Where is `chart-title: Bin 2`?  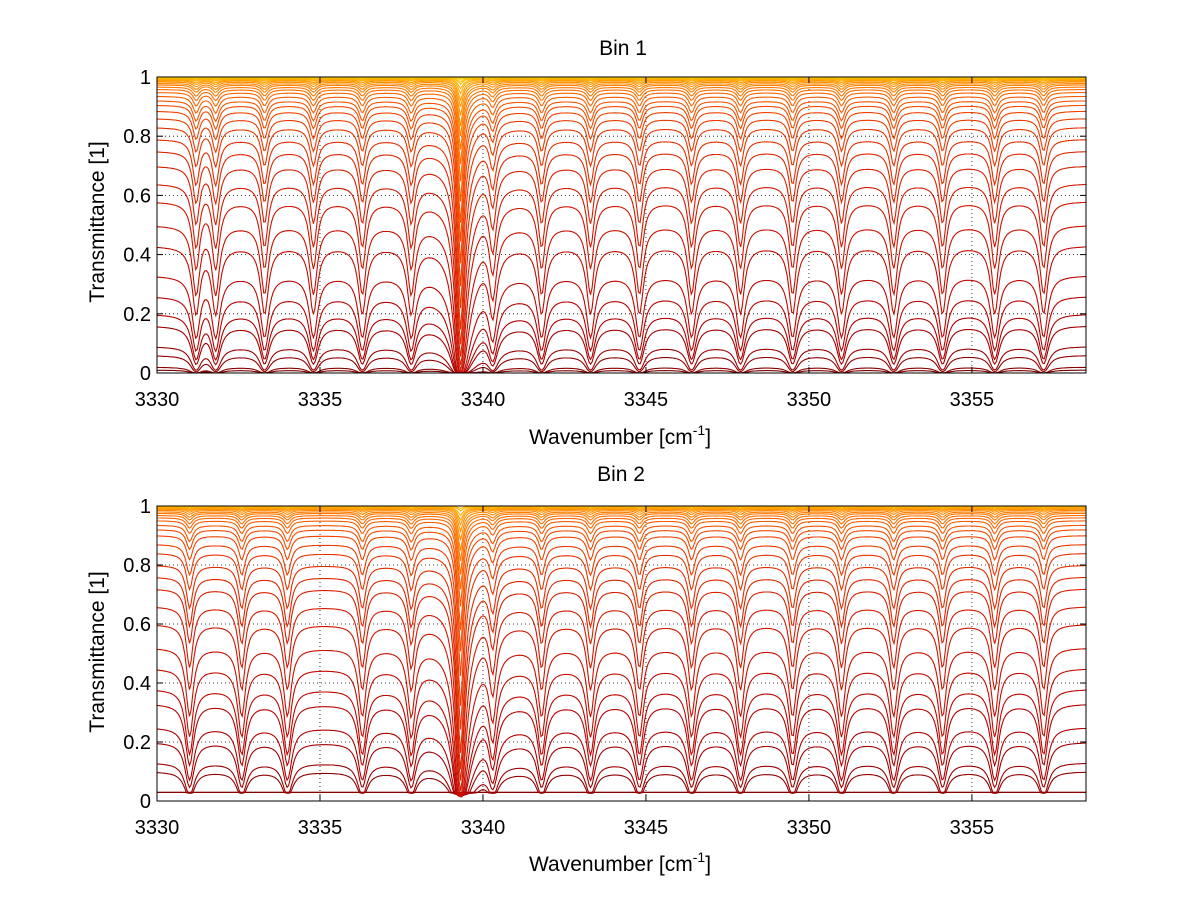
chart-title: Bin 2 is located at coordinates (621, 474).